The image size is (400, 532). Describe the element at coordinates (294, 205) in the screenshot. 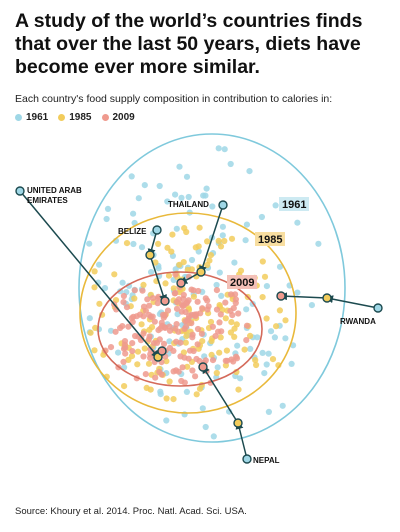

I see `ring-label-1961: 1961` at that location.